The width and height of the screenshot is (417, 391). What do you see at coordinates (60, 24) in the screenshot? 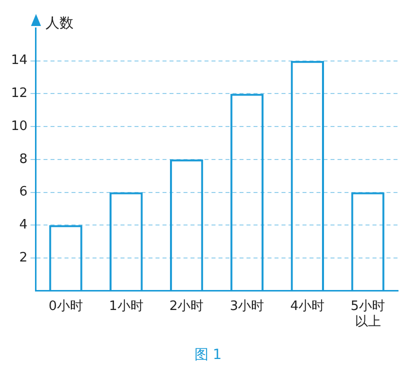
I see `y-axis-title: 人数` at bounding box center [60, 24].